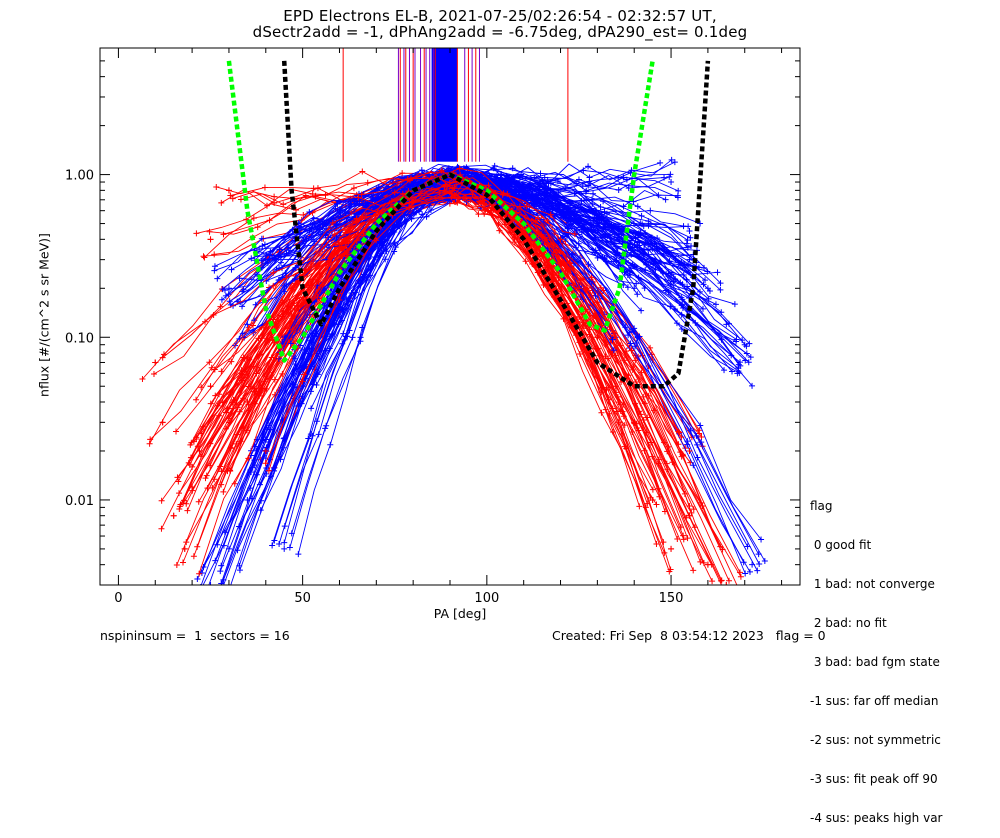 This screenshot has width=1000, height=838. What do you see at coordinates (874, 701) in the screenshot?
I see `legend-entry: -1 sus: far off median` at bounding box center [874, 701].